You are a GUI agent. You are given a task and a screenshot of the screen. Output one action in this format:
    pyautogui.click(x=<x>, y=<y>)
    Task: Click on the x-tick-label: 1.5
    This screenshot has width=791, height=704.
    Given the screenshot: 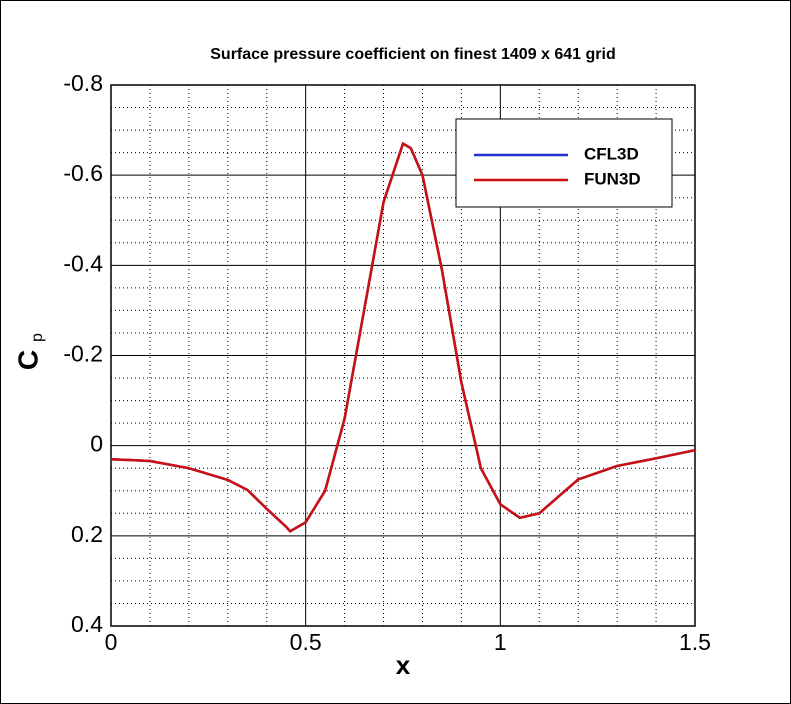 What is the action you would take?
    pyautogui.click(x=695, y=642)
    